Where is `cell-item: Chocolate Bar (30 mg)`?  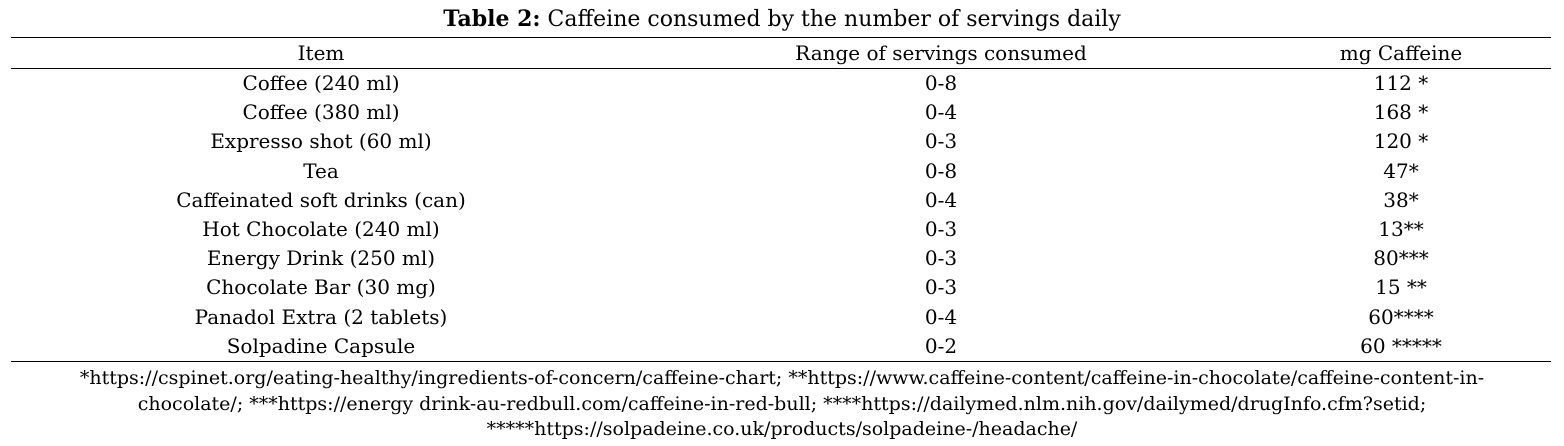 cell-item: Chocolate Bar (30 mg) is located at coordinates (321, 287).